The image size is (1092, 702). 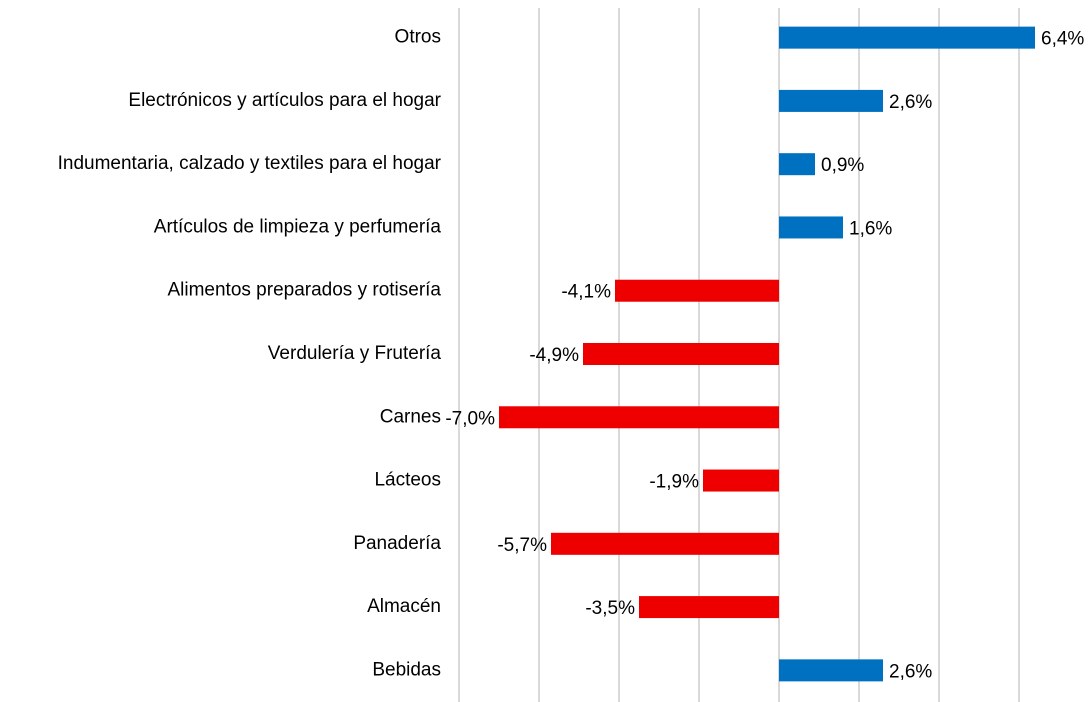 I want to click on value-label: -4,9%, so click(x=554, y=355).